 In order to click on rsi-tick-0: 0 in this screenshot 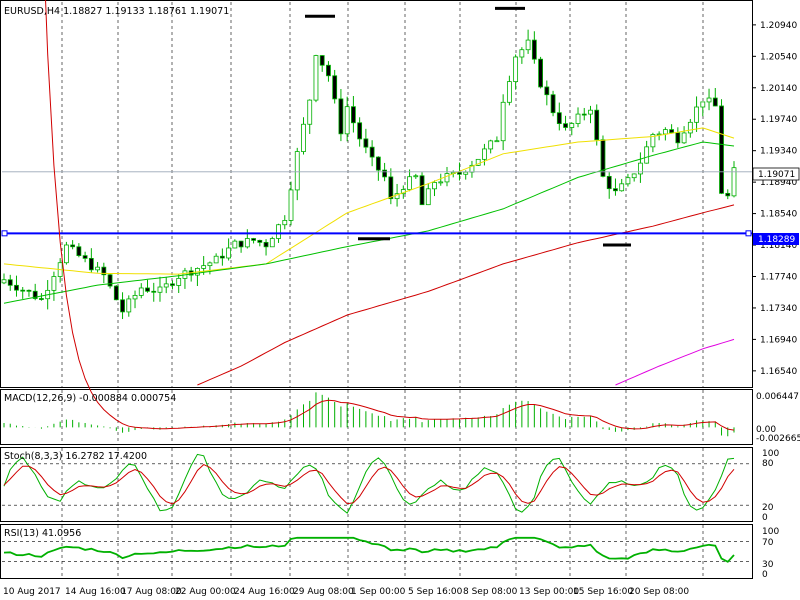, I will do `click(765, 575)`.